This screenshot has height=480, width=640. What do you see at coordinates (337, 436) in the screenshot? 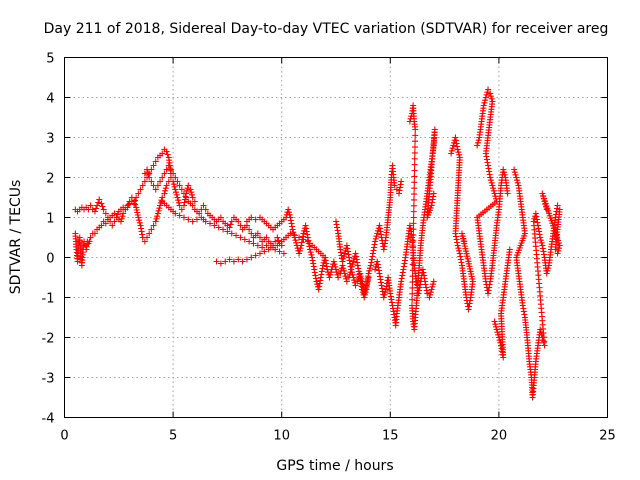
I see `x-tick-labels: 0 5 10 15 20 25` at bounding box center [337, 436].